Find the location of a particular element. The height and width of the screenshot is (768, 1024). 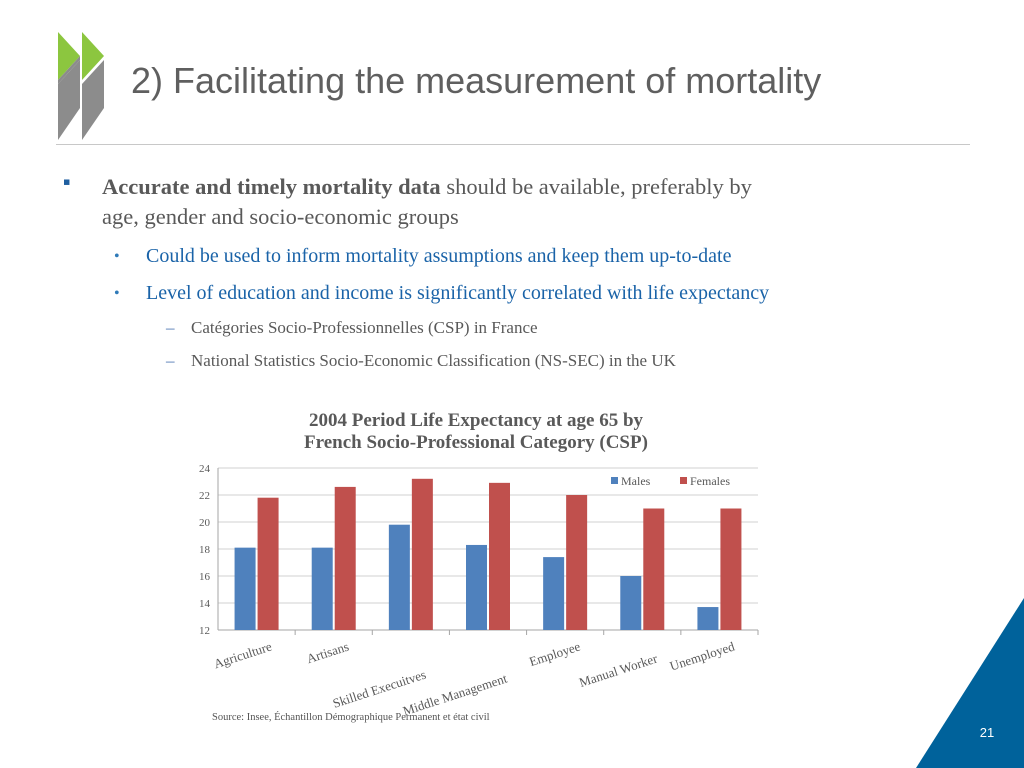

legend-label-males: Males is located at coordinates (636, 481).